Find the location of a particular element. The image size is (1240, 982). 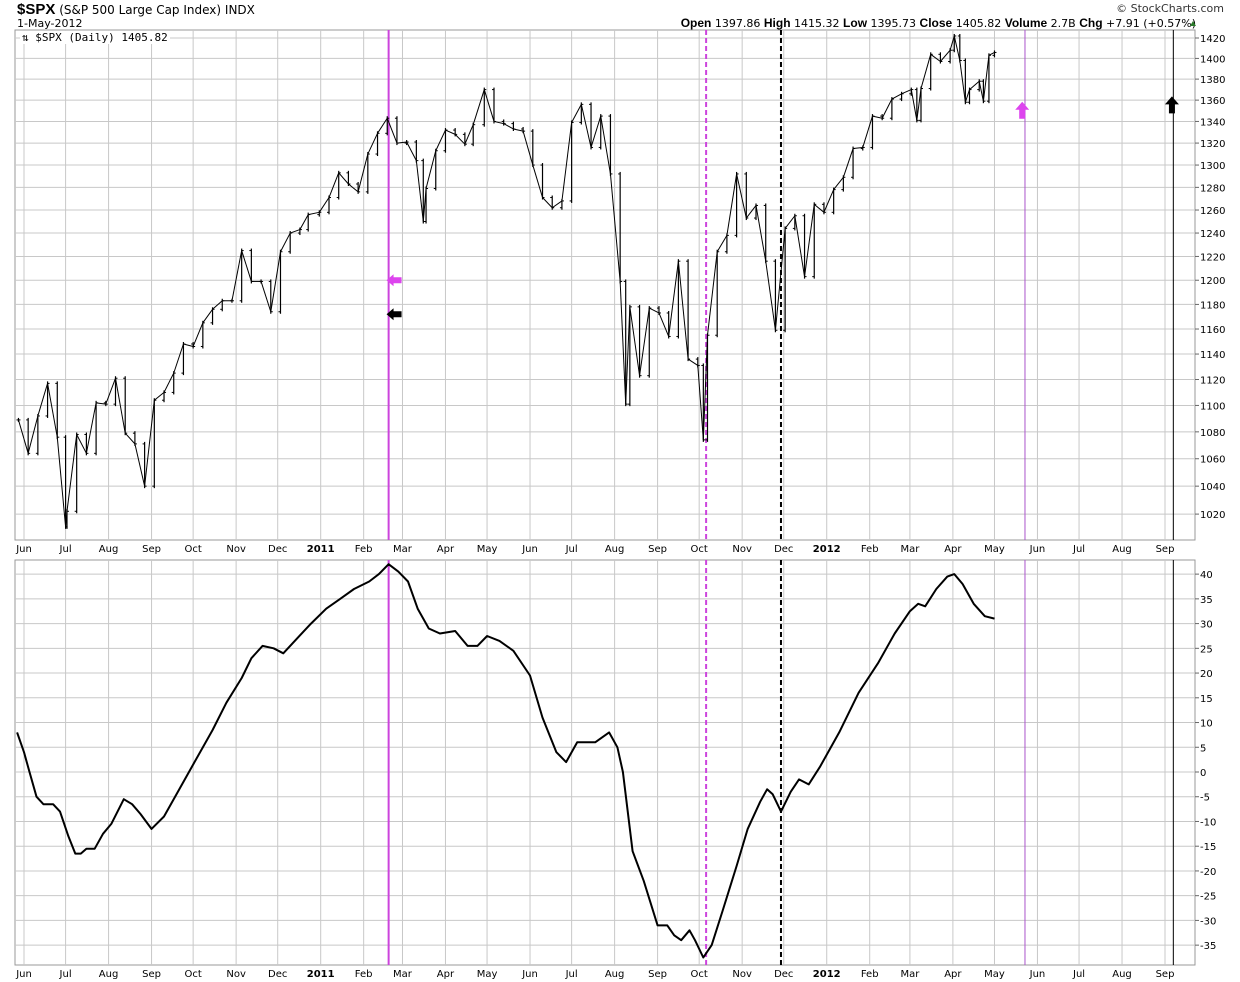

y-tick-label: 5 is located at coordinates (1203, 748).